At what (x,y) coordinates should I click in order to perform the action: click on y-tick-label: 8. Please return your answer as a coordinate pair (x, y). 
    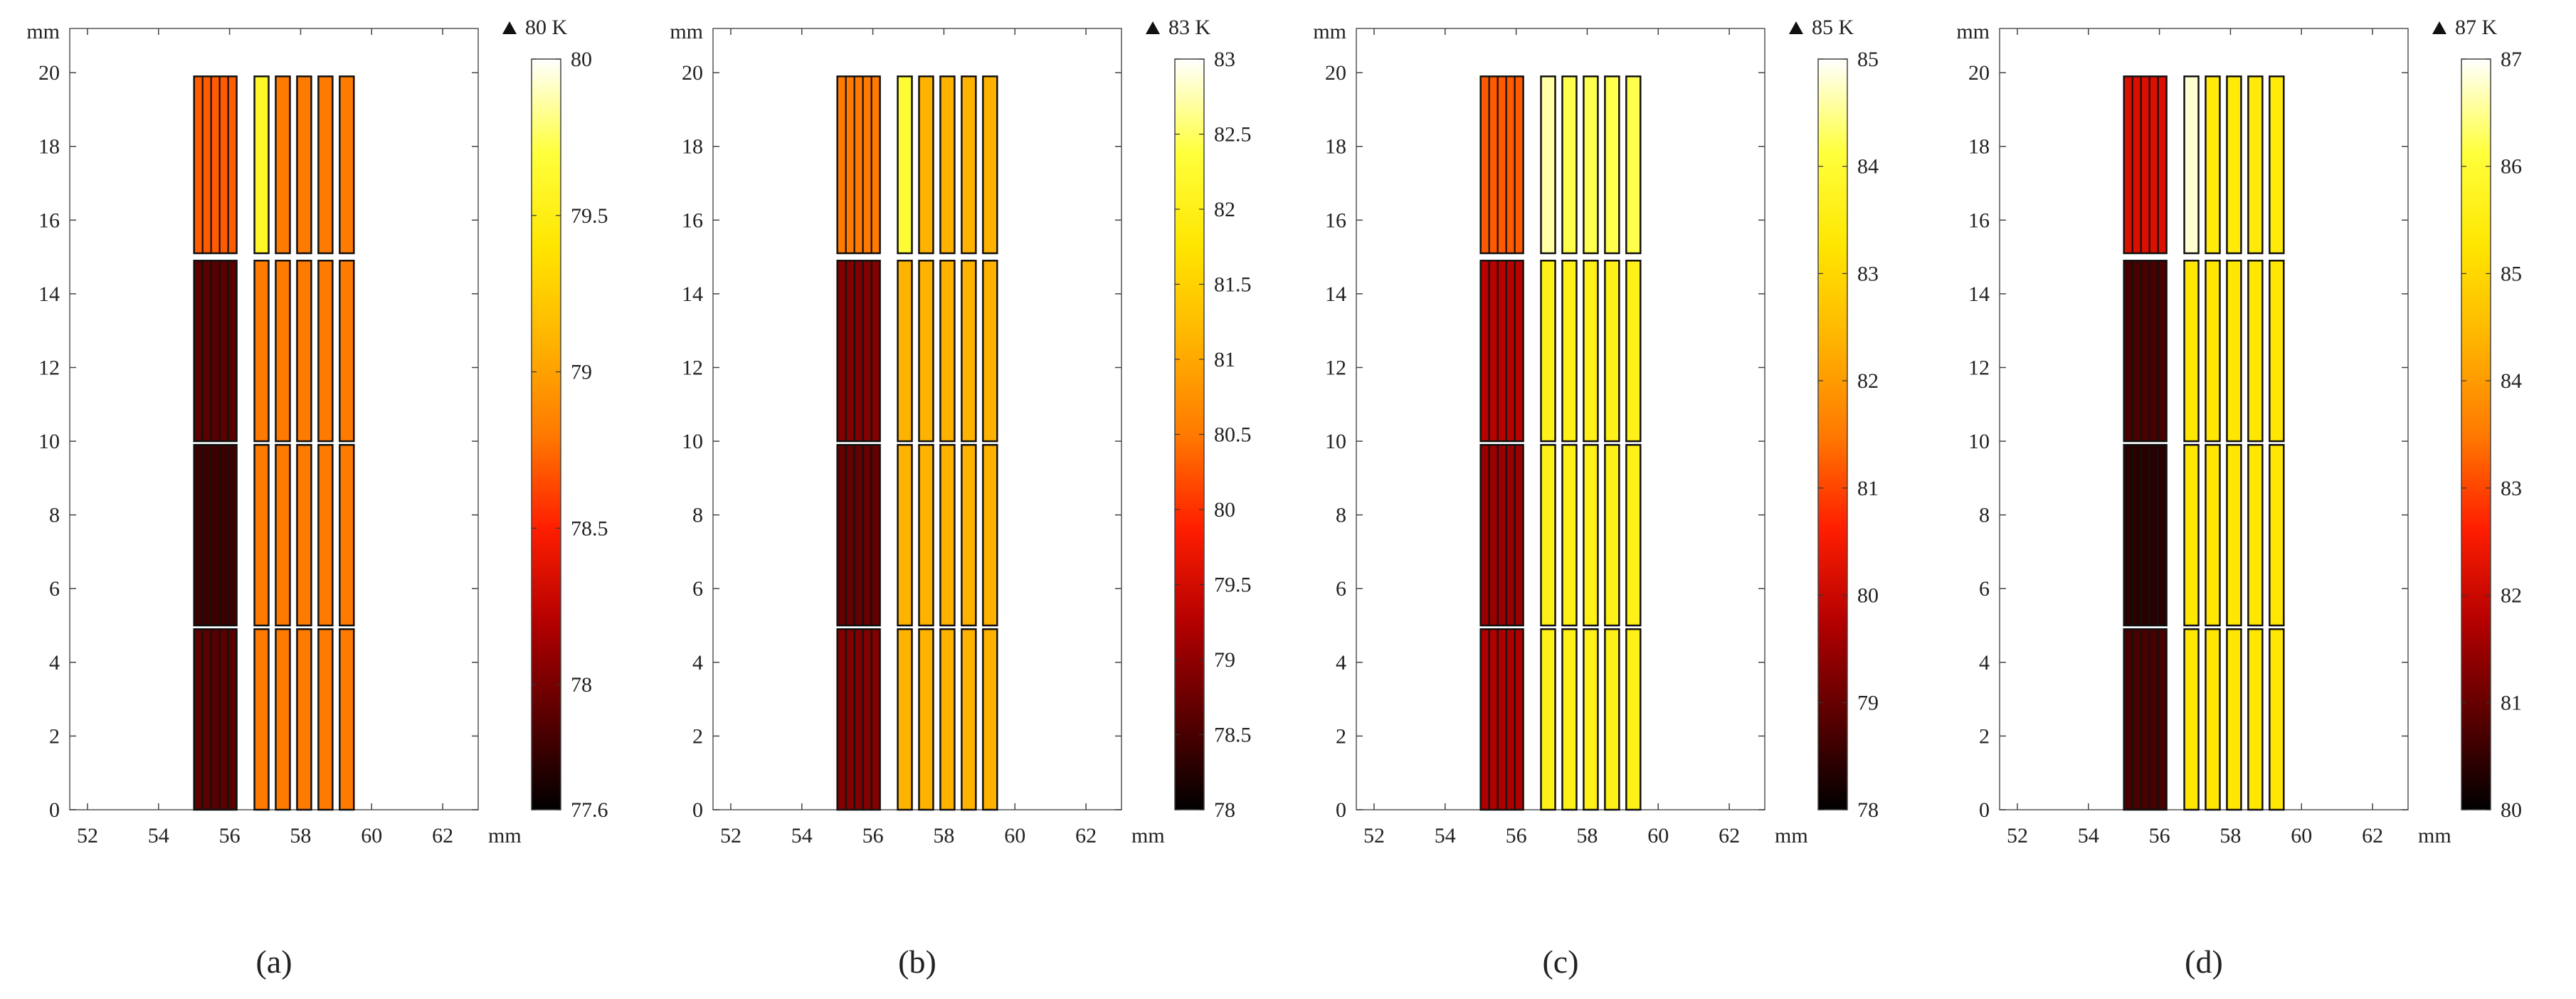
    Looking at the image, I should click on (1341, 516).